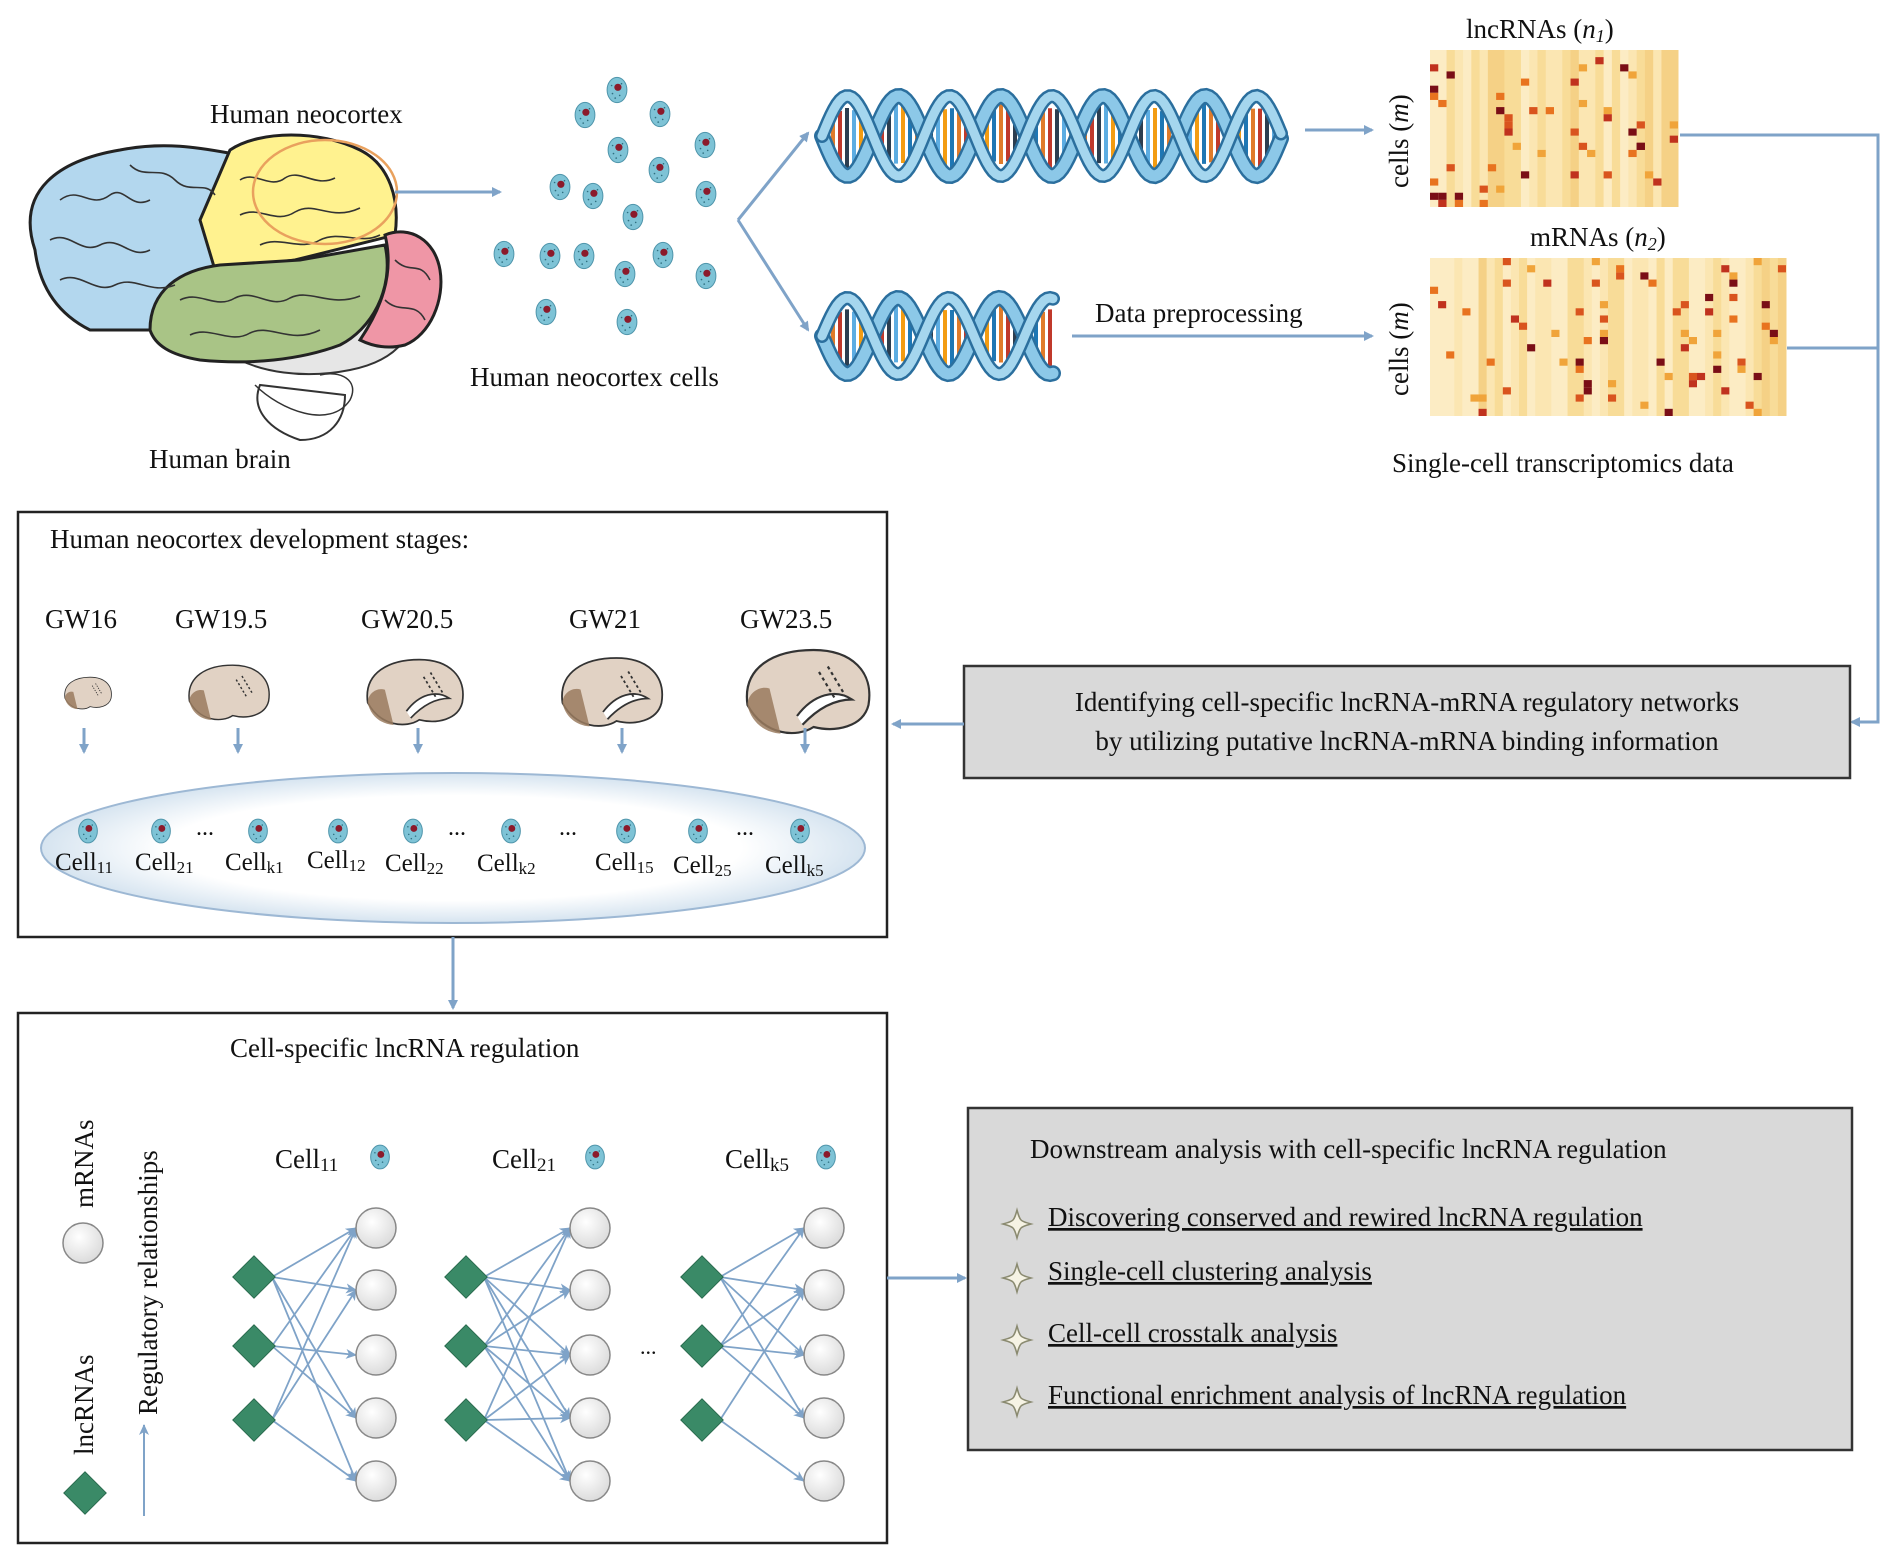  What do you see at coordinates (937, 336) in the screenshot?
I see `dna-mrna-strand-b` at bounding box center [937, 336].